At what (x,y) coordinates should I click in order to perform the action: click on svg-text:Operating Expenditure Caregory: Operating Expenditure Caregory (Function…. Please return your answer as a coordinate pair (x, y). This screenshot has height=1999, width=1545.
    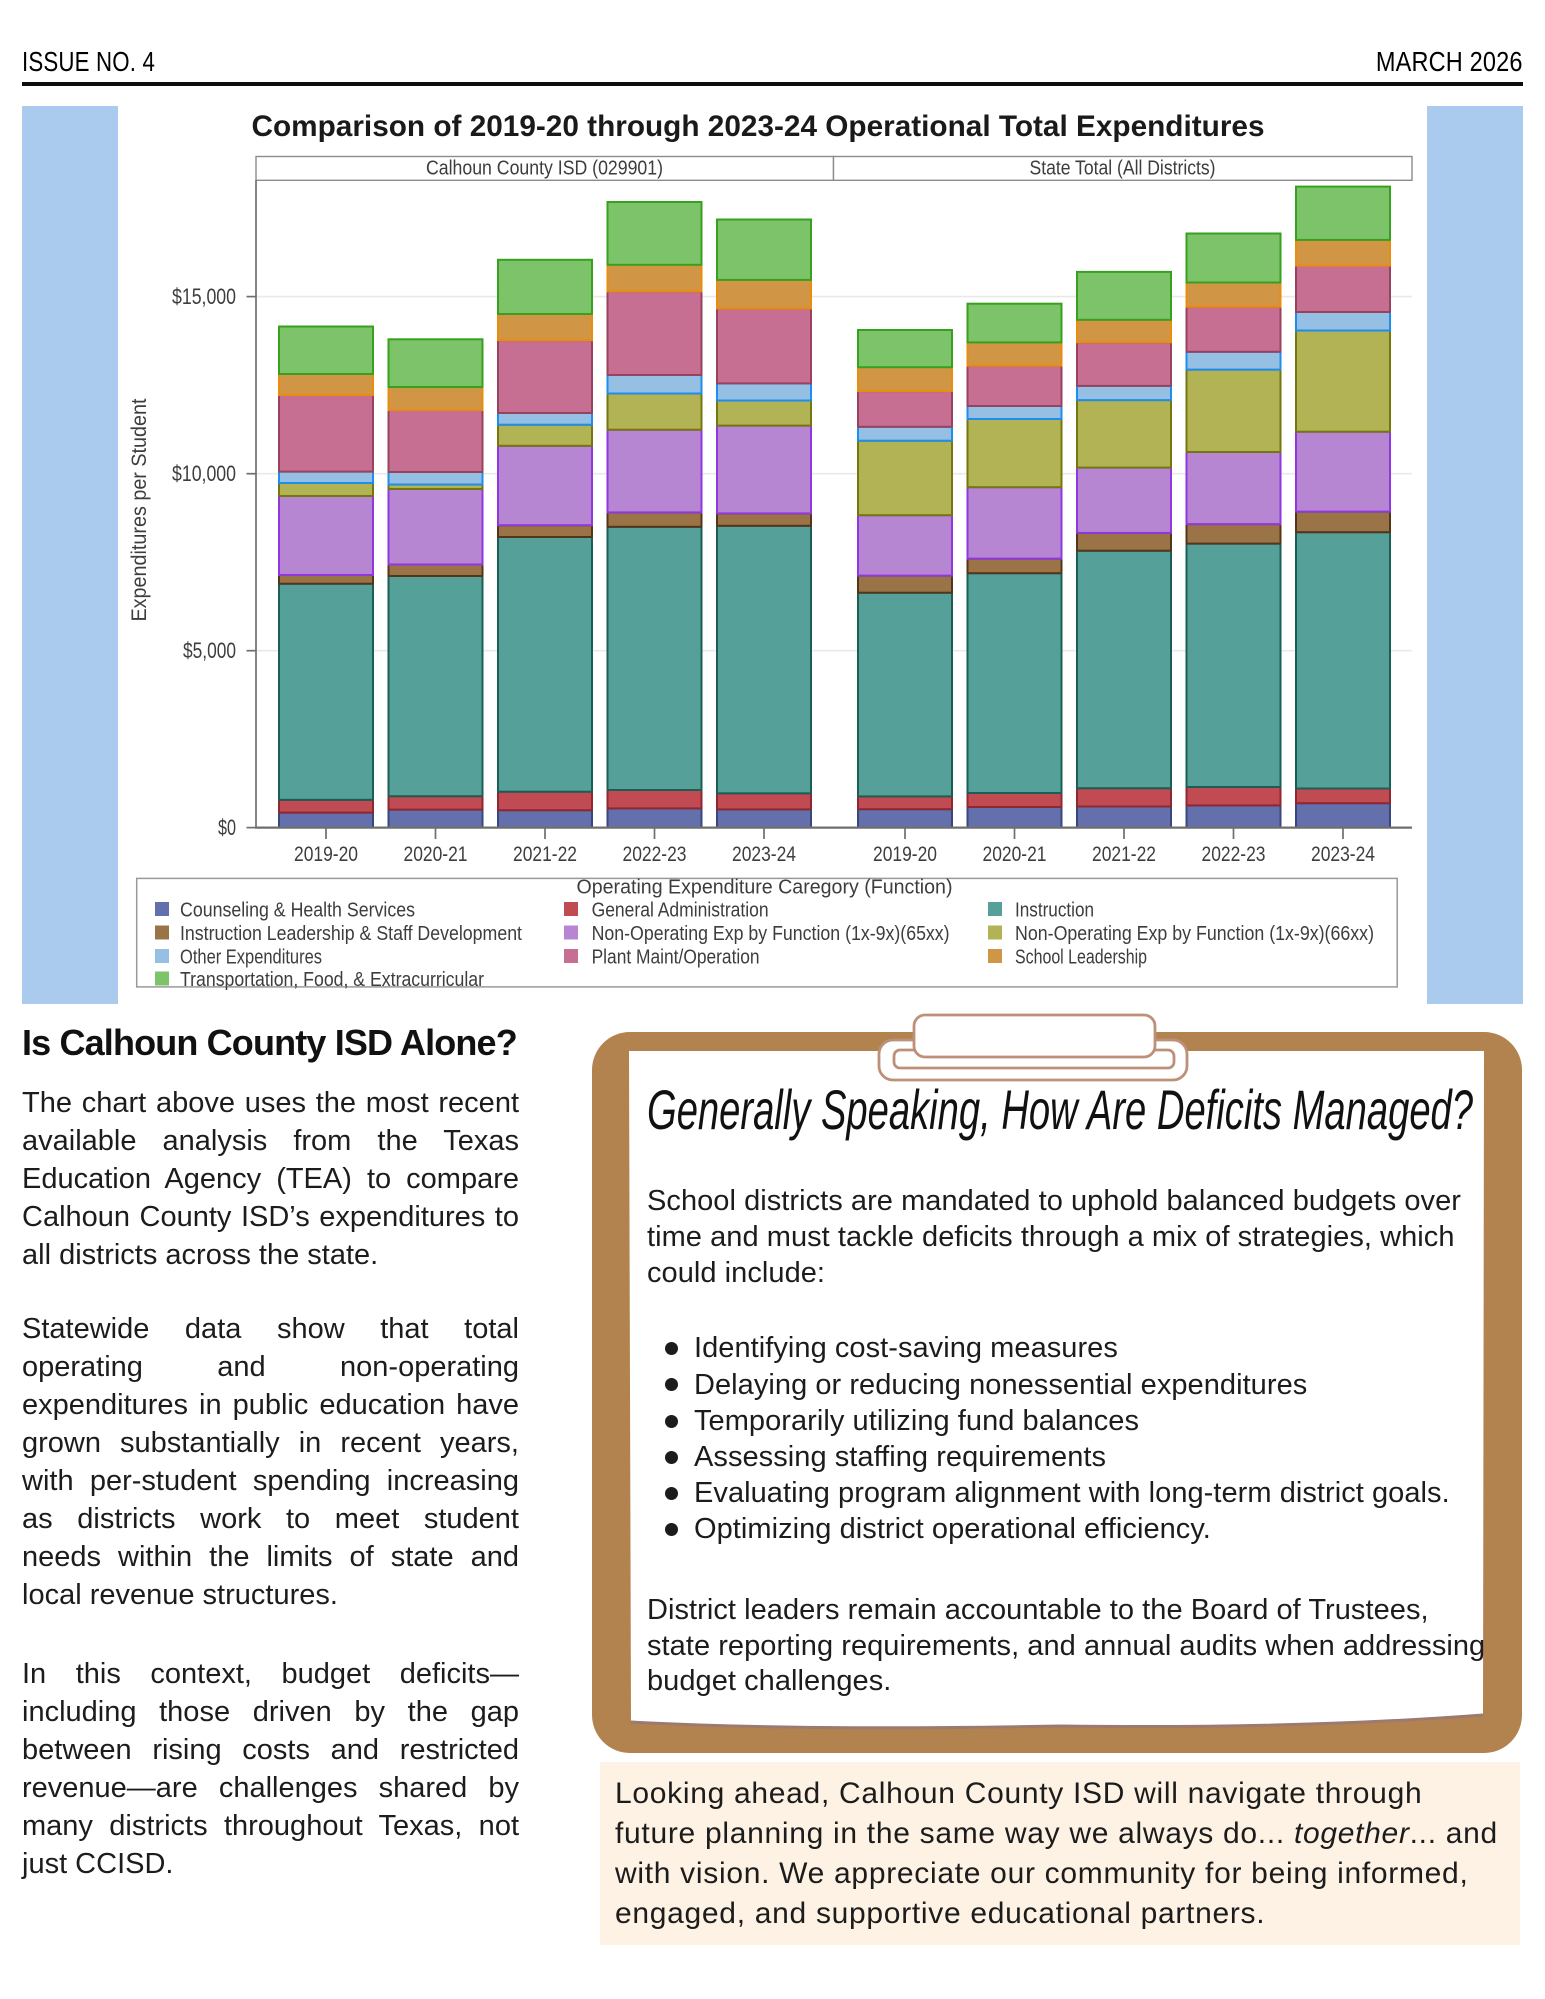
    Looking at the image, I should click on (765, 888).